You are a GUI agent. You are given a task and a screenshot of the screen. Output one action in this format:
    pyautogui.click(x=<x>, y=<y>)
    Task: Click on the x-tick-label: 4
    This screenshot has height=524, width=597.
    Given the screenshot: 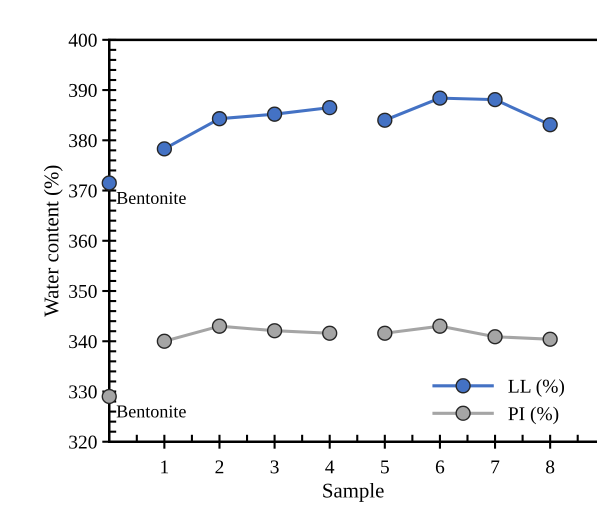 What is the action you would take?
    pyautogui.click(x=329, y=467)
    